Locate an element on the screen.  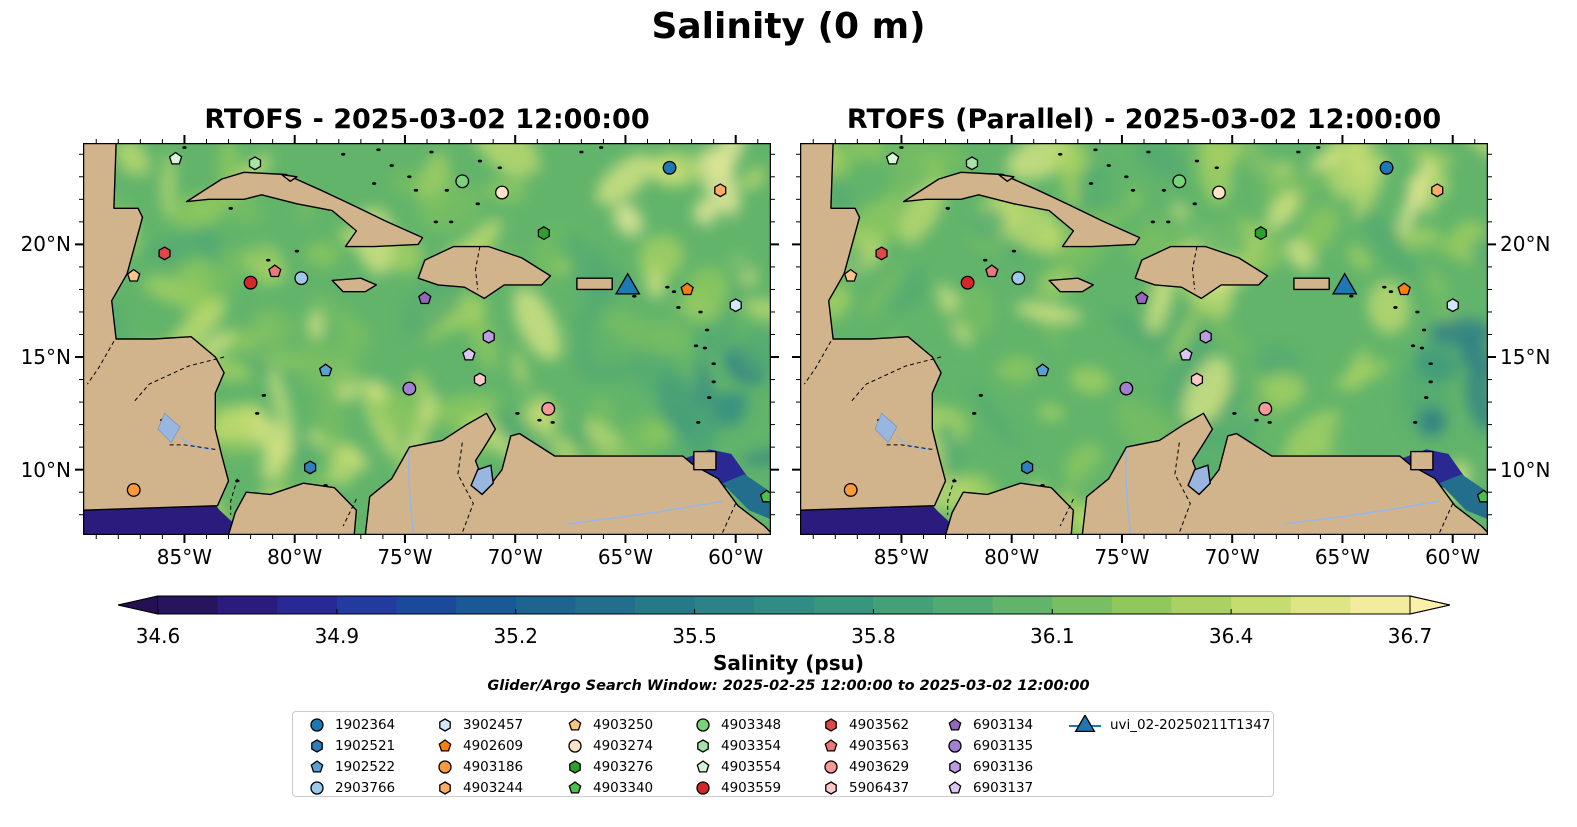
legend-label: 4903340 is located at coordinates (623, 787).